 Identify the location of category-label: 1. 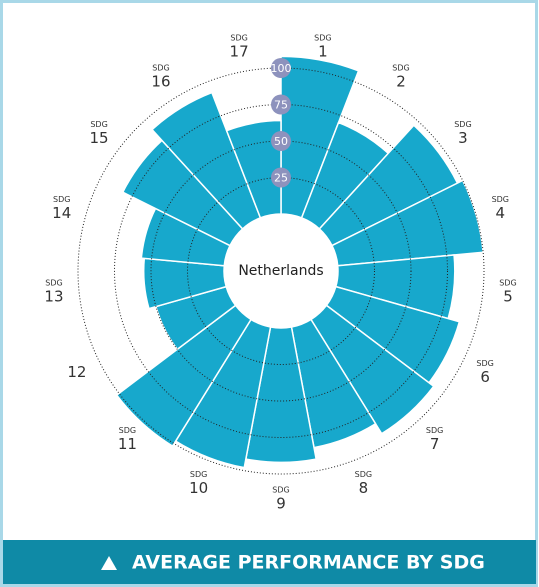
(323, 51).